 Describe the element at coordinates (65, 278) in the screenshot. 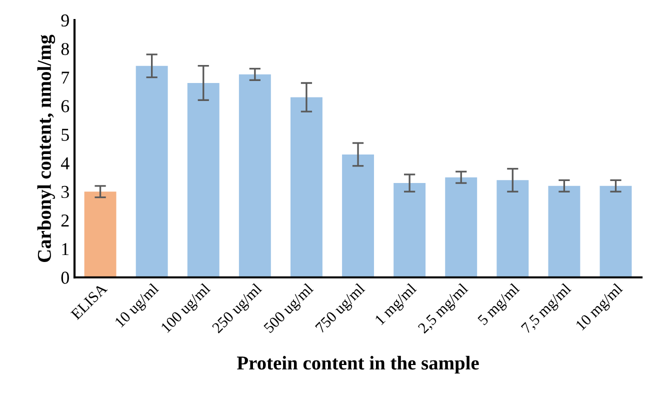

I see `y-tick-label: 0` at that location.